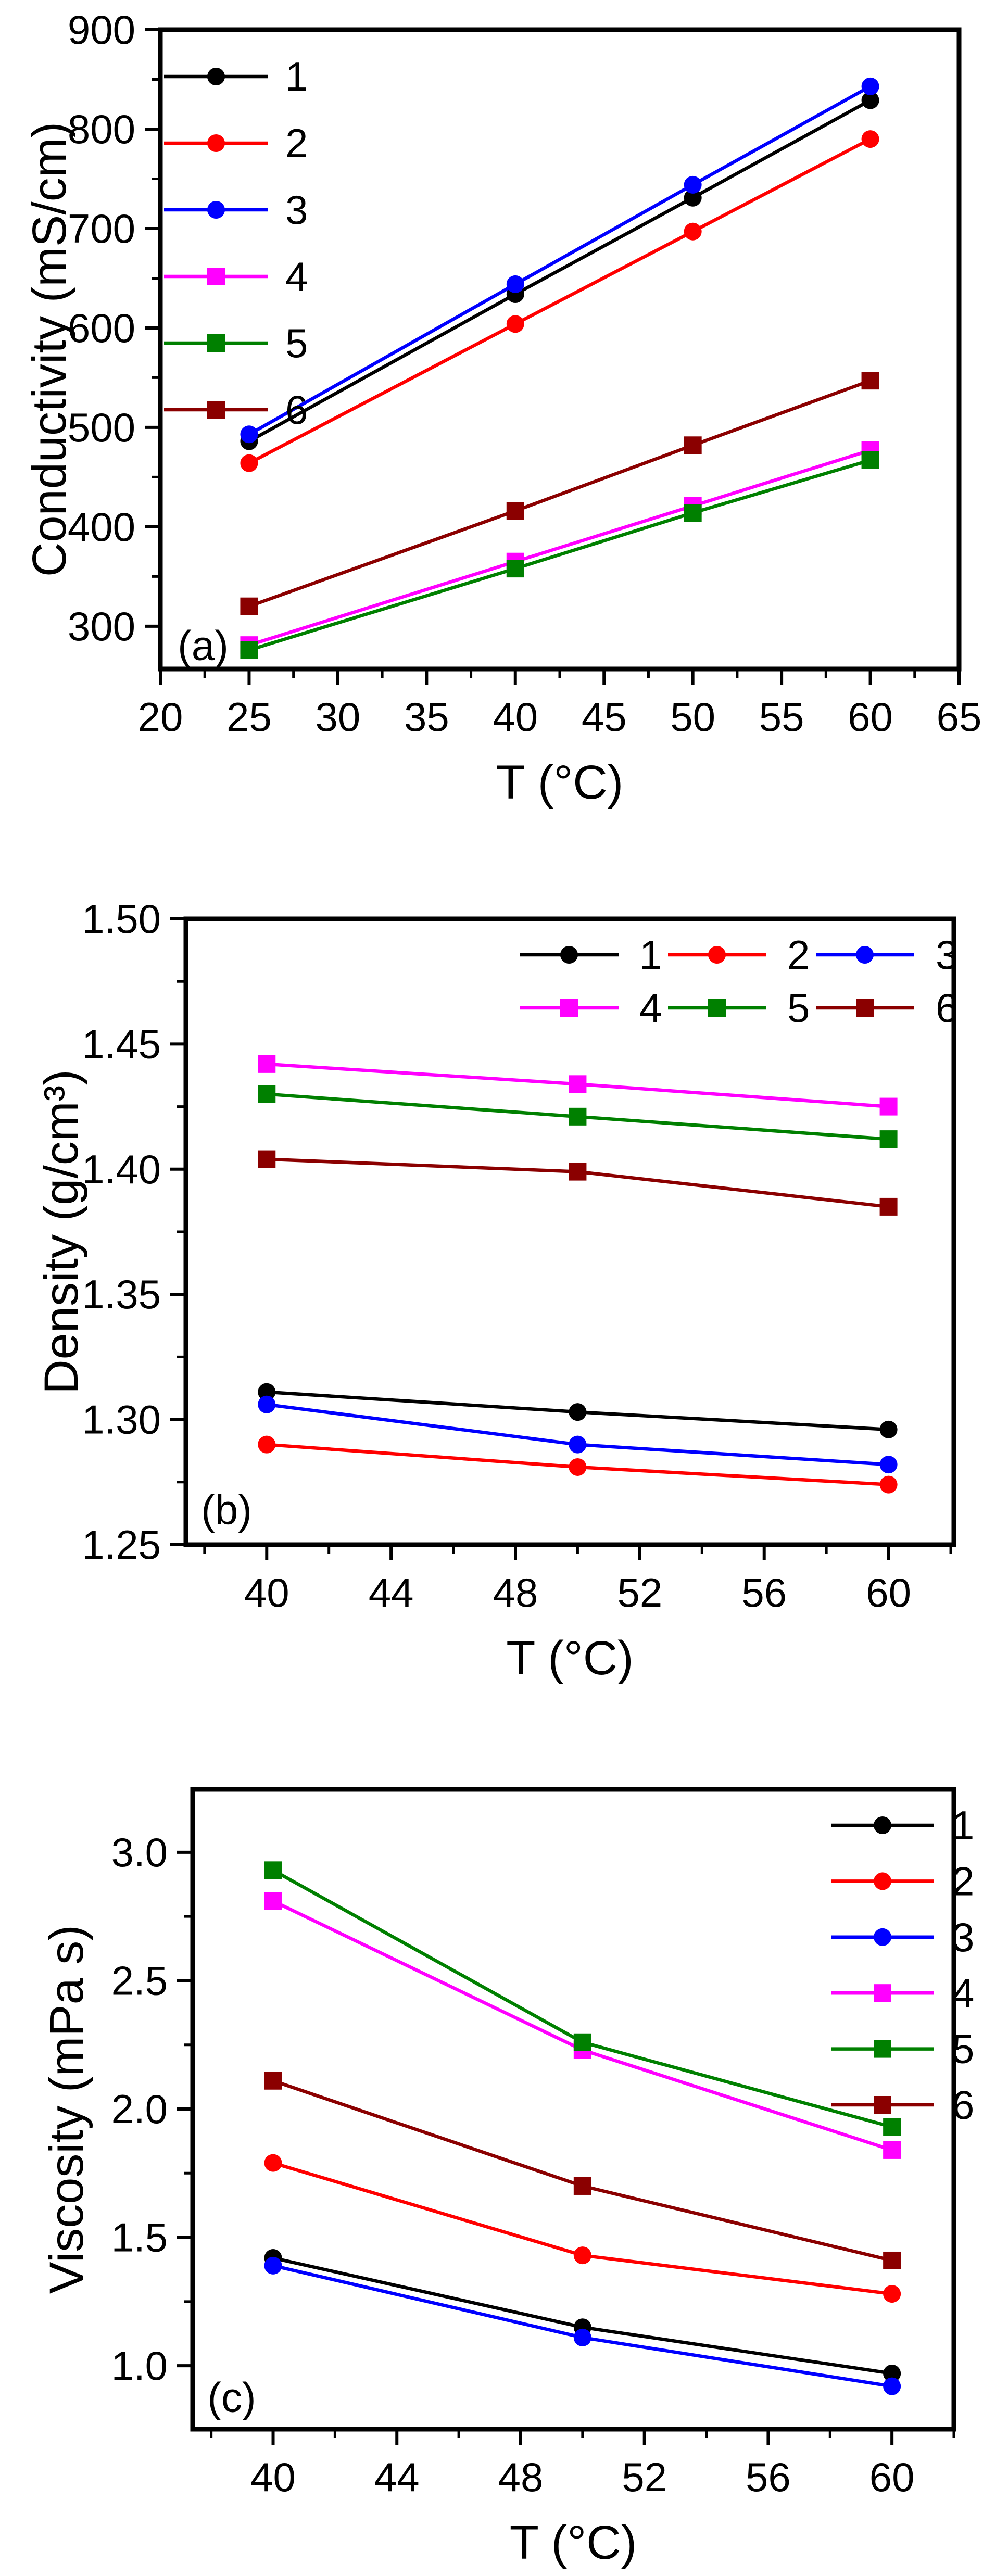 This screenshot has width=983, height=2576. Describe the element at coordinates (101, 527) in the screenshot. I see `y-tick-label: 400` at that location.